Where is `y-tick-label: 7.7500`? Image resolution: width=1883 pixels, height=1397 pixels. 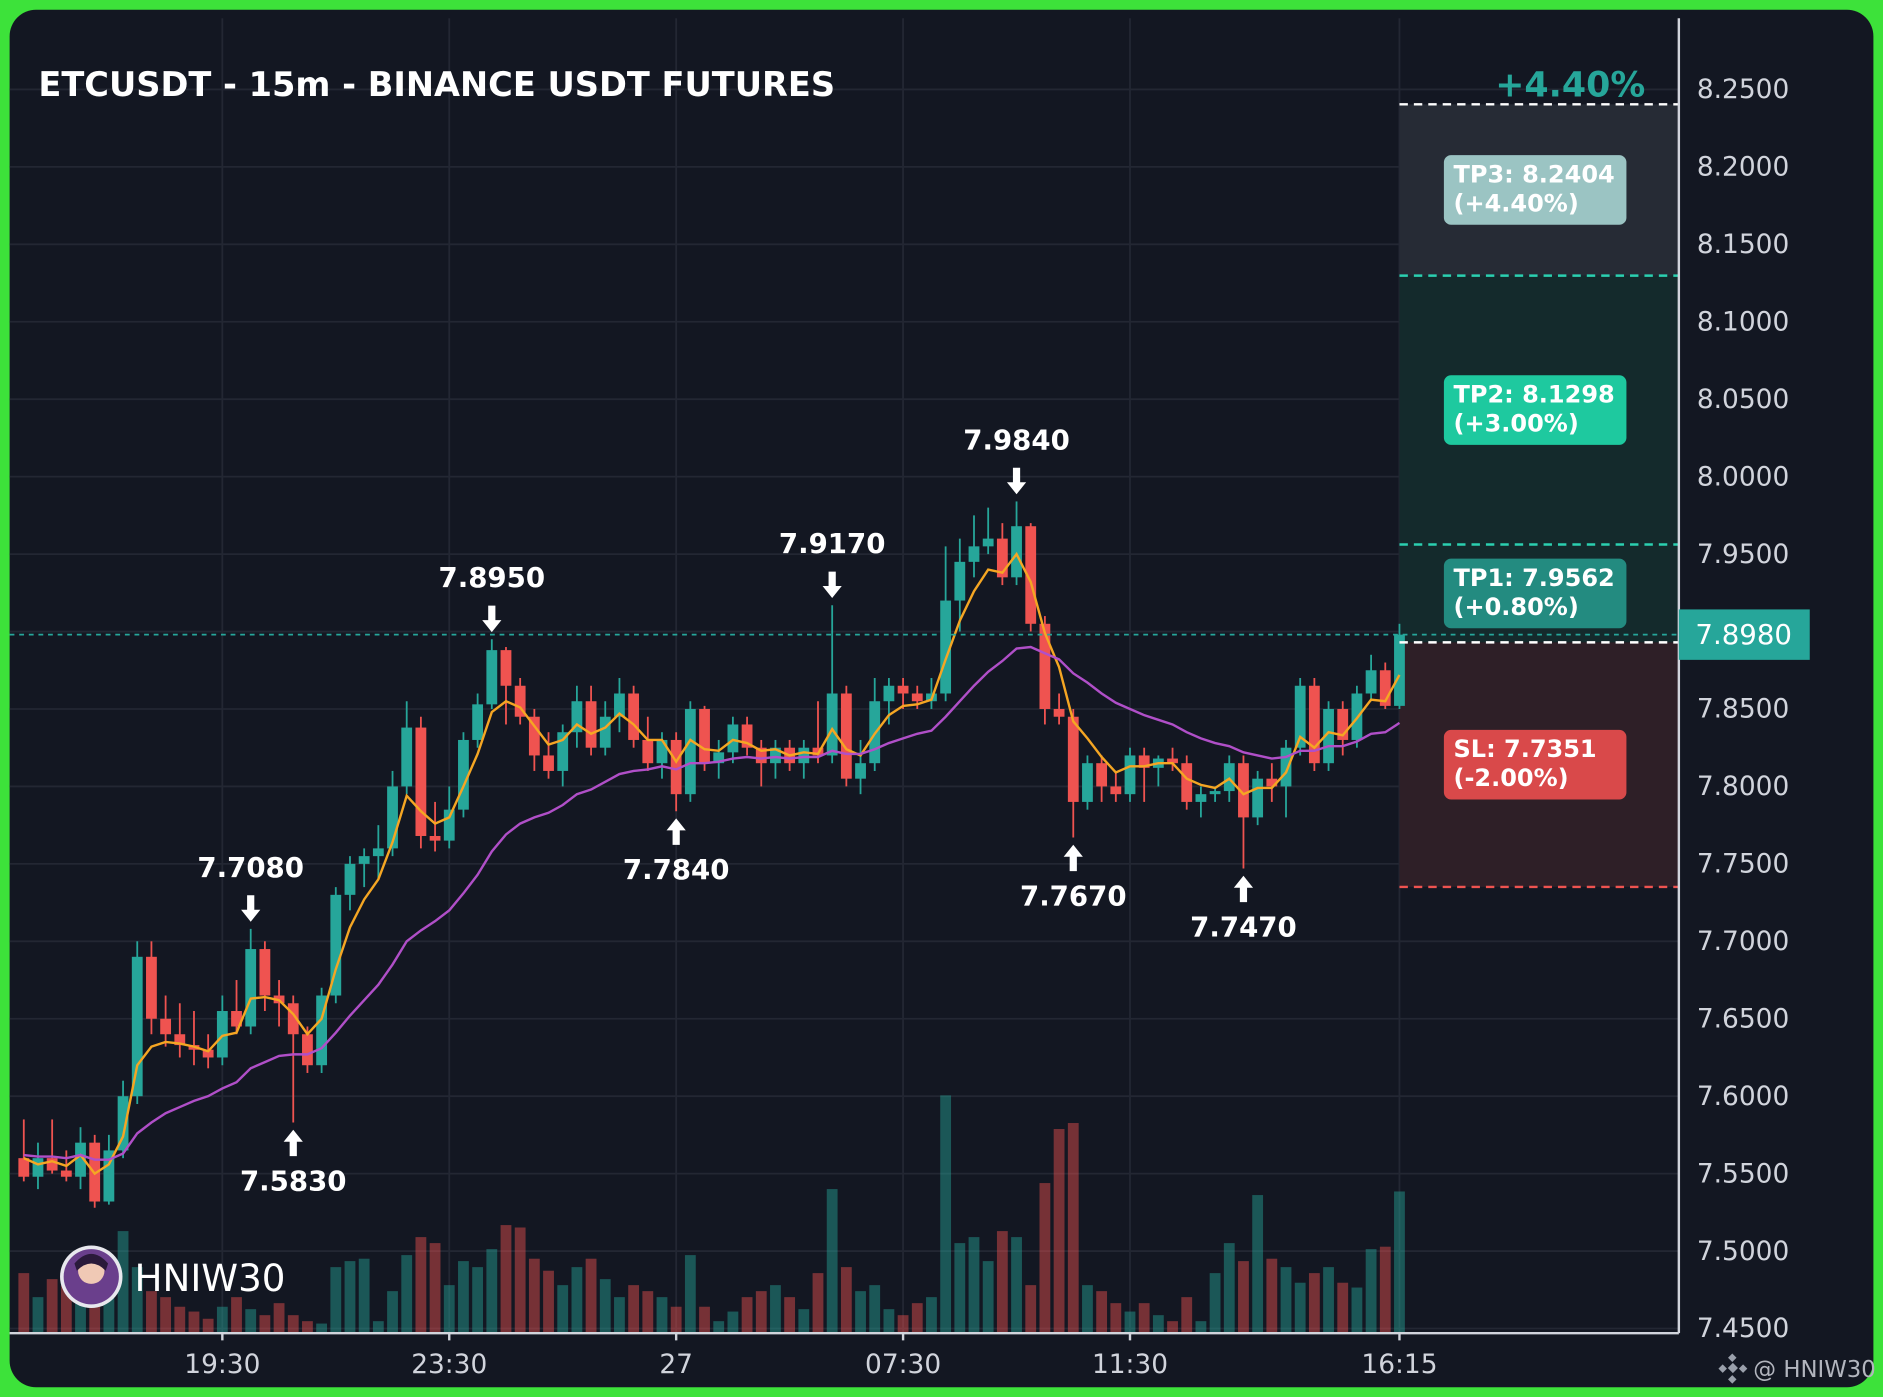 y-tick-label: 7.7500 is located at coordinates (1743, 864).